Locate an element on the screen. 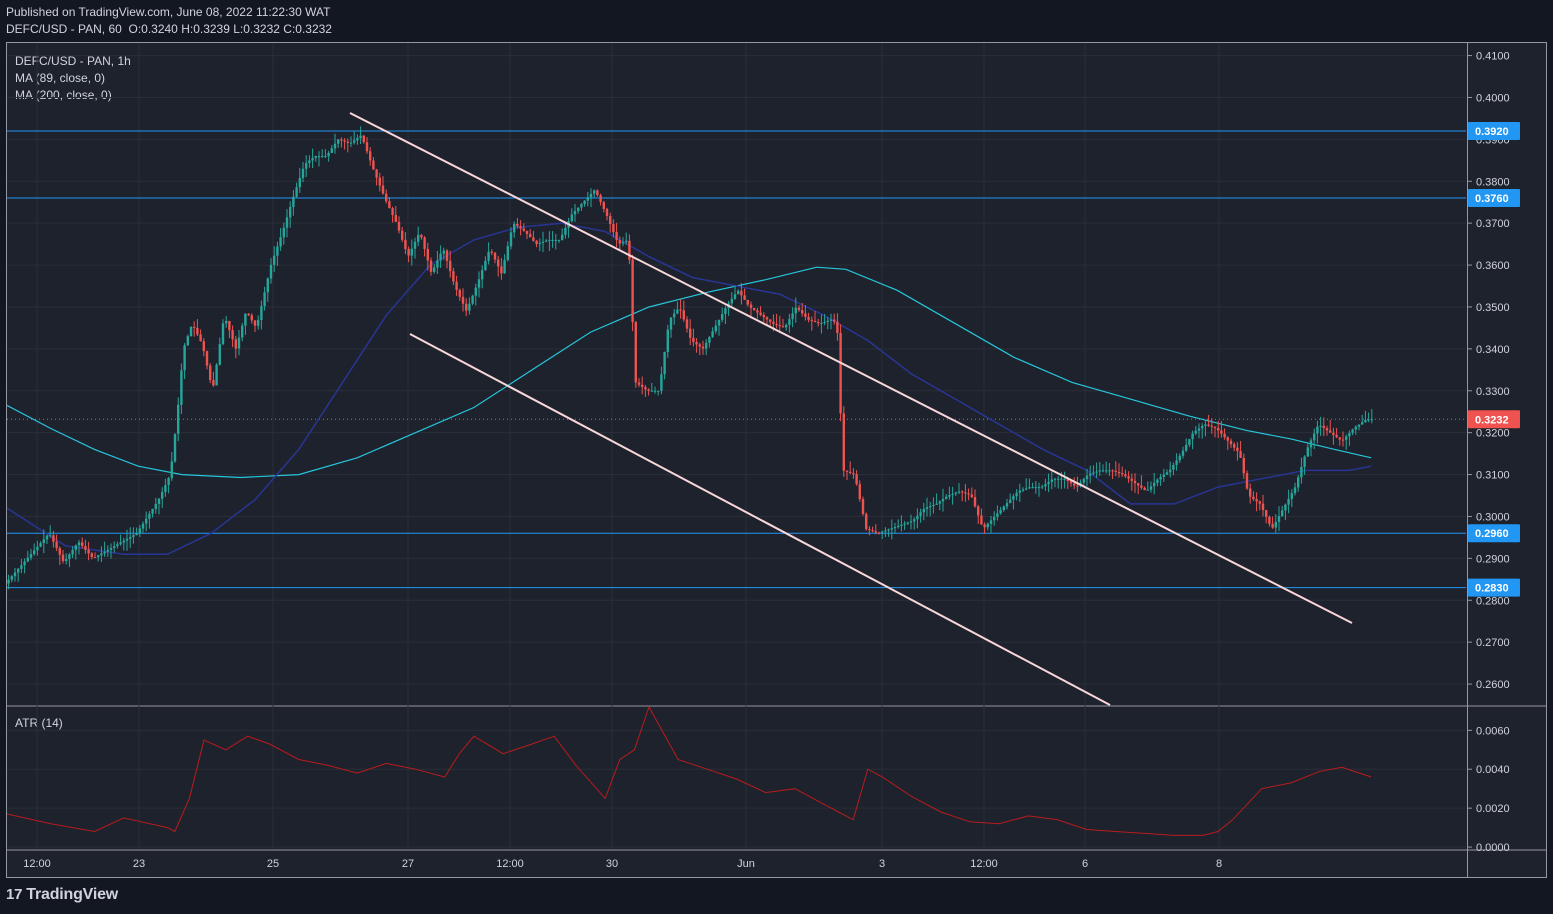  level-price-label: 0.2830 is located at coordinates (1492, 589).